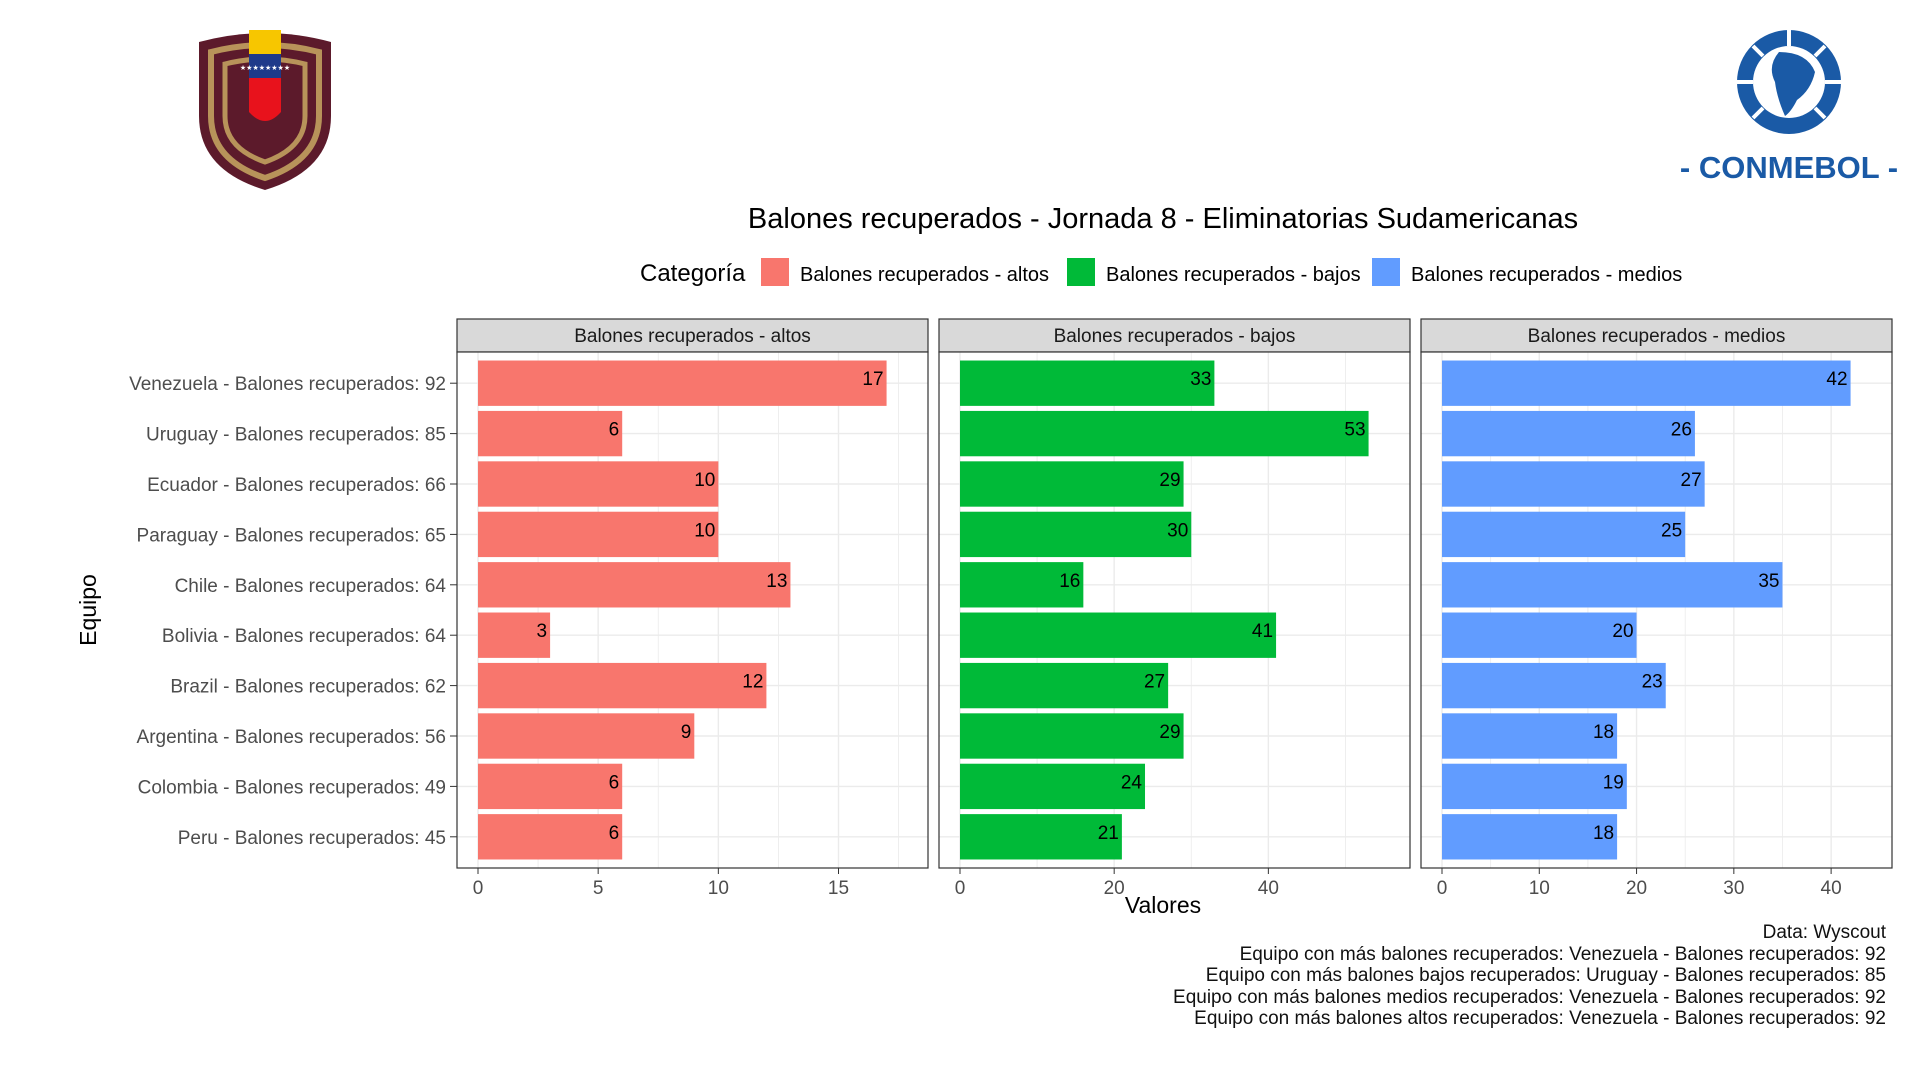 This screenshot has width=1920, height=1080. I want to click on bar-value-label: 3, so click(542, 631).